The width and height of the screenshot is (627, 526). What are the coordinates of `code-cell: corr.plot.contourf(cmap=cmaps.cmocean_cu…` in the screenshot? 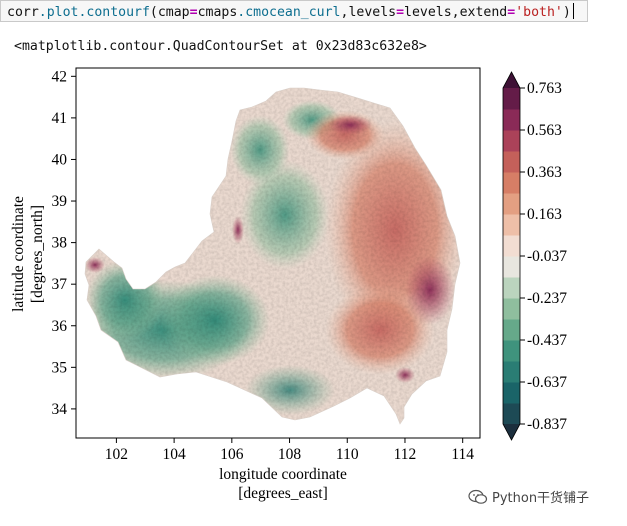 It's located at (294, 11).